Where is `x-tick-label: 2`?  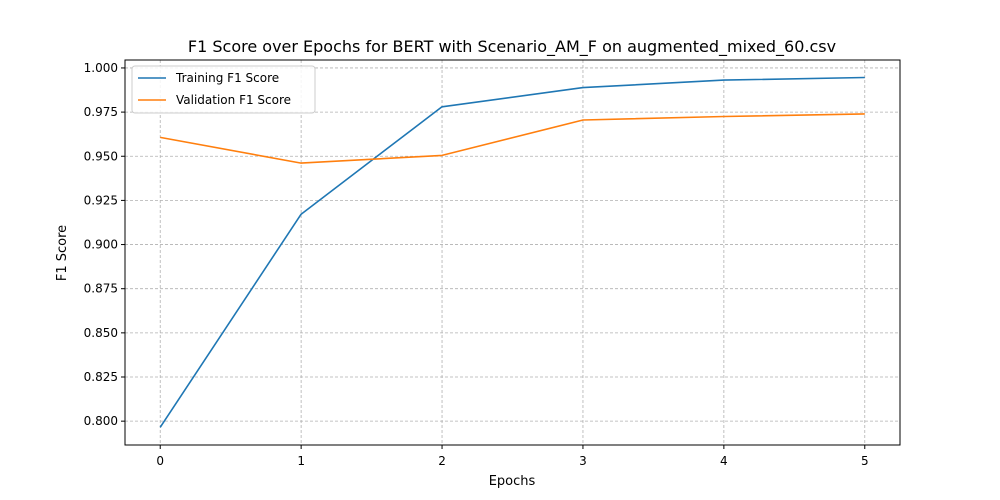
x-tick-label: 2 is located at coordinates (442, 461).